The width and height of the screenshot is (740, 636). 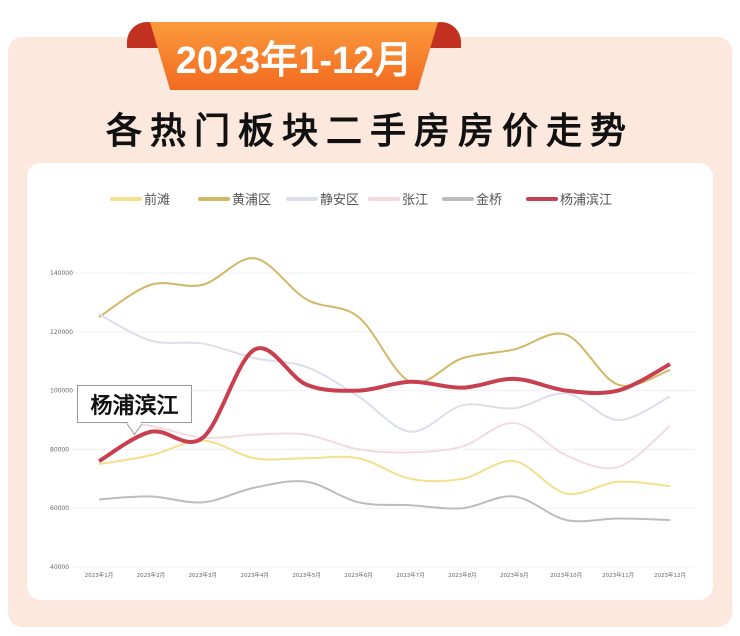 I want to click on x-tick-label: 2023年8月, so click(x=462, y=575).